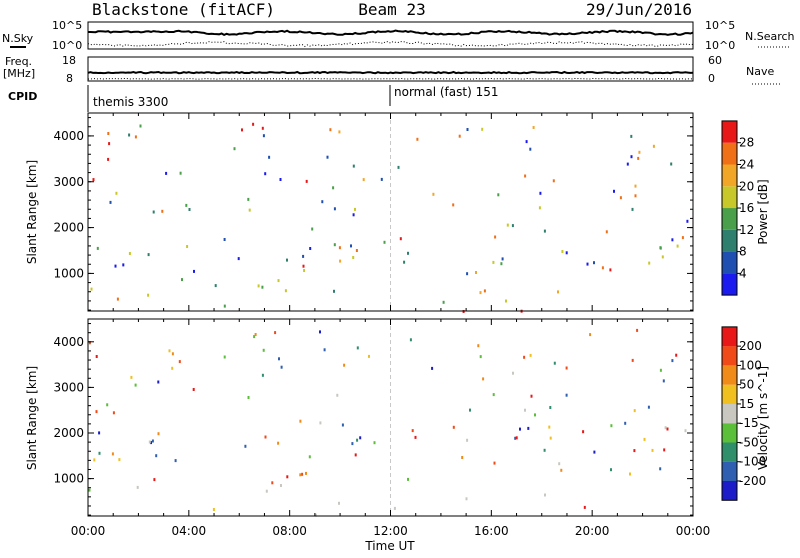 This screenshot has width=800, height=558. Describe the element at coordinates (746, 164) in the screenshot. I see `colorbar-tick-label: 24` at that location.